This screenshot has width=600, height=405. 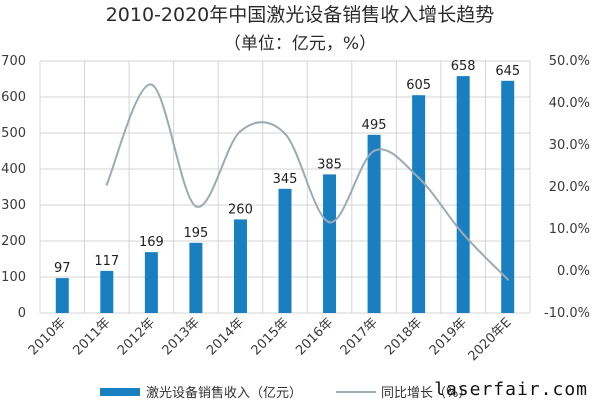 I want to click on category-tick-label: 2010年, so click(x=47, y=336).